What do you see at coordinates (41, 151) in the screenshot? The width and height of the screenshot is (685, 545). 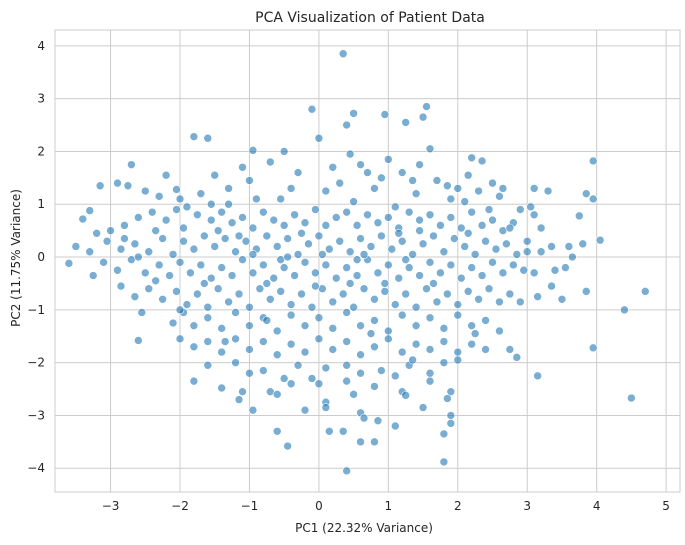 I see `y-tick-label: 2` at bounding box center [41, 151].